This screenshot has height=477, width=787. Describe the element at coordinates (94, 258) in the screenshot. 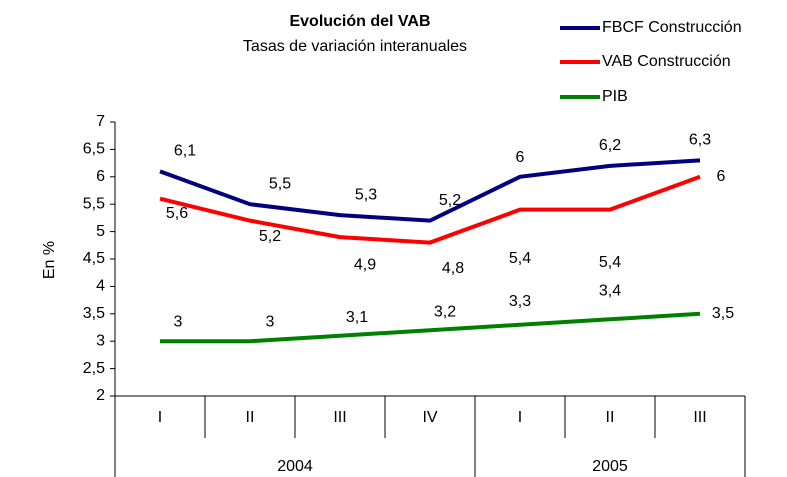

I see `y-tick-label: 4,5` at that location.